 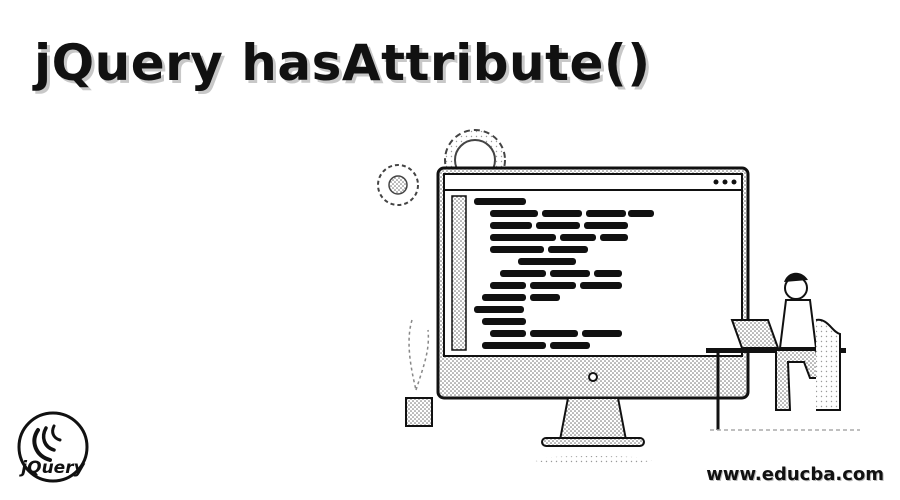 What do you see at coordinates (53, 447) in the screenshot?
I see `jquery-logo` at bounding box center [53, 447].